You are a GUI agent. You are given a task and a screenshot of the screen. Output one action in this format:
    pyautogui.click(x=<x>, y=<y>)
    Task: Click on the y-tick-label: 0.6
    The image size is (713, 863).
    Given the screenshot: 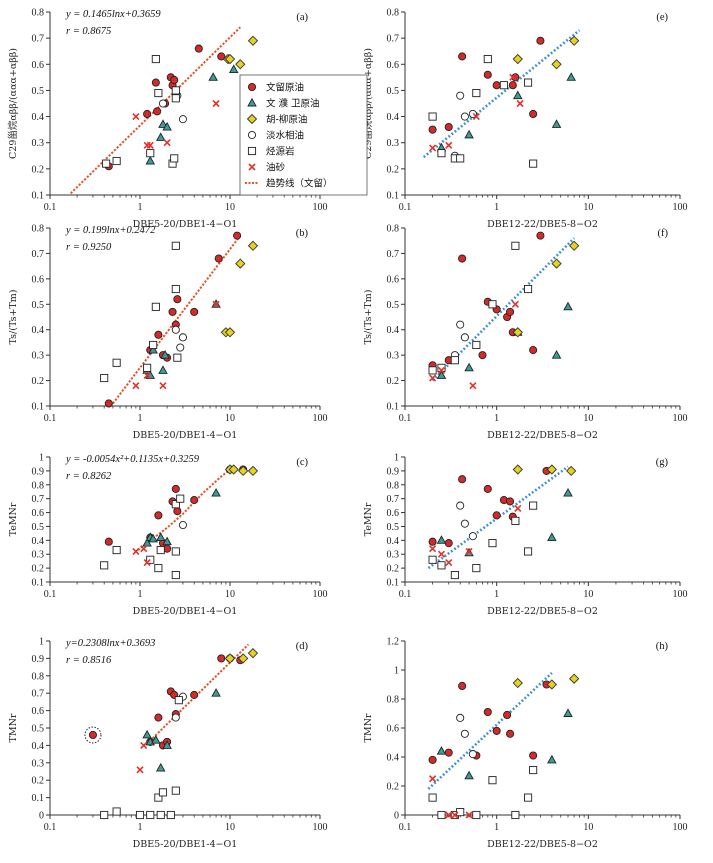 What is the action you would take?
    pyautogui.click(x=38, y=513)
    